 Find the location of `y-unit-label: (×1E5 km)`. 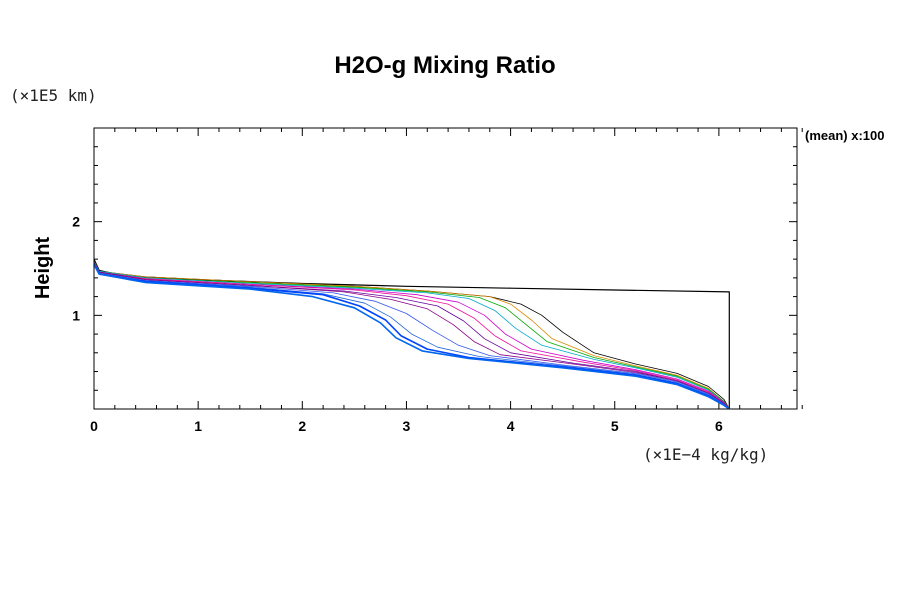

y-unit-label: (×1E5 km) is located at coordinates (53, 95).